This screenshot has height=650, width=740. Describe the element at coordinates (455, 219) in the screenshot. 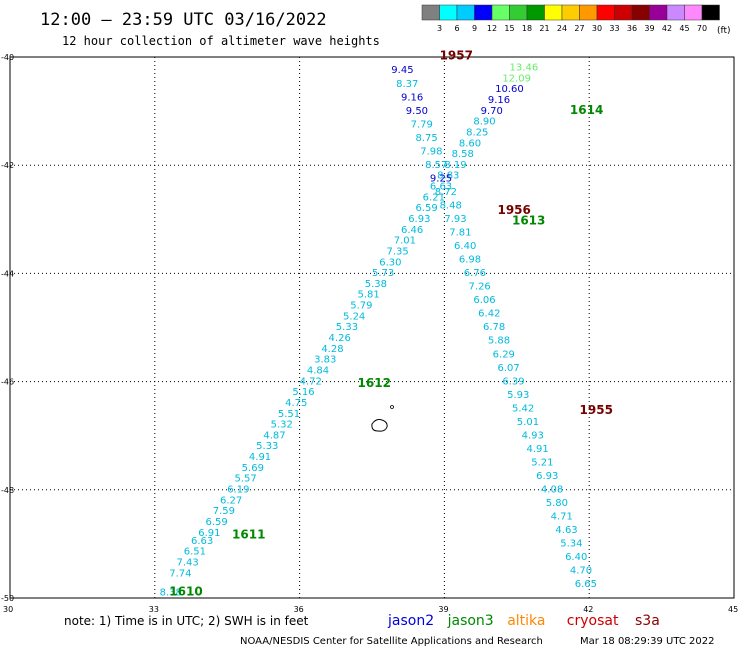

I see `wave-height-label: 7.93` at that location.